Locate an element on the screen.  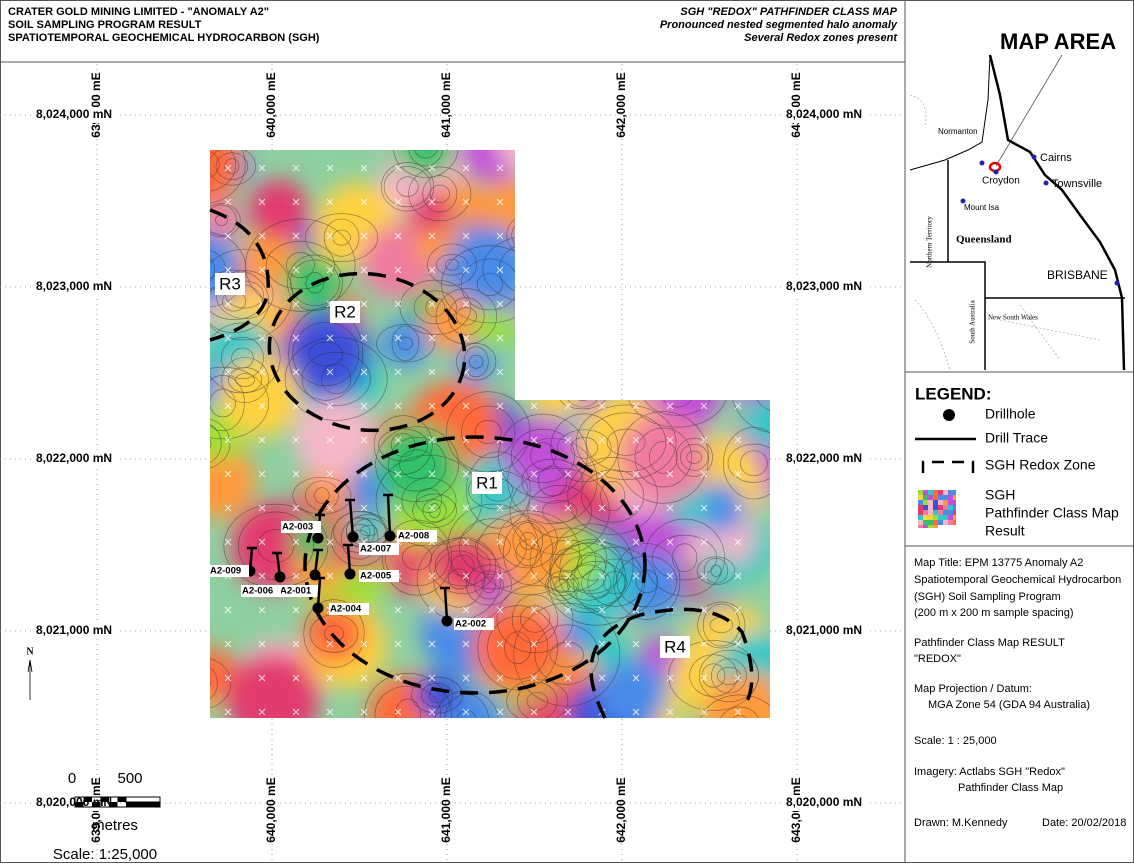
info-line: Pathfinder Class Map RESULT is located at coordinates (989, 643).